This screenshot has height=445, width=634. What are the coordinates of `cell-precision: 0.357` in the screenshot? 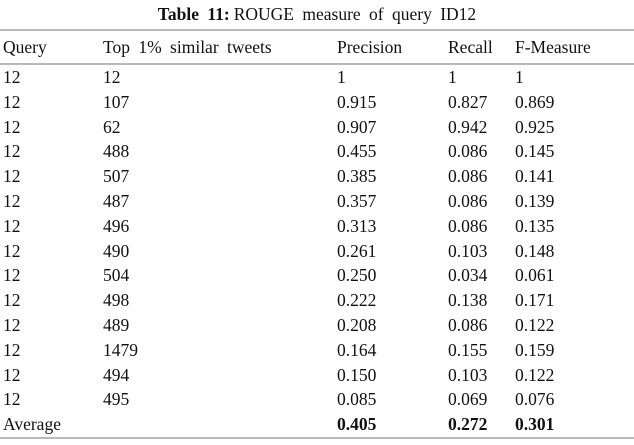 It's located at (357, 200).